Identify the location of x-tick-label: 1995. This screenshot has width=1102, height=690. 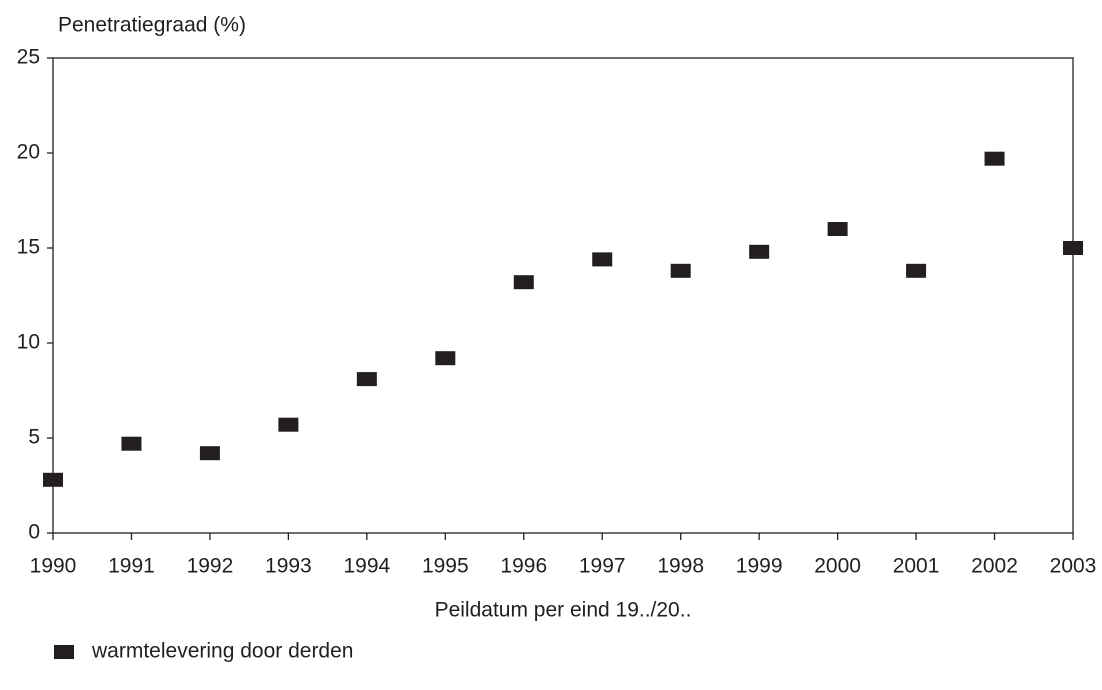
(445, 566).